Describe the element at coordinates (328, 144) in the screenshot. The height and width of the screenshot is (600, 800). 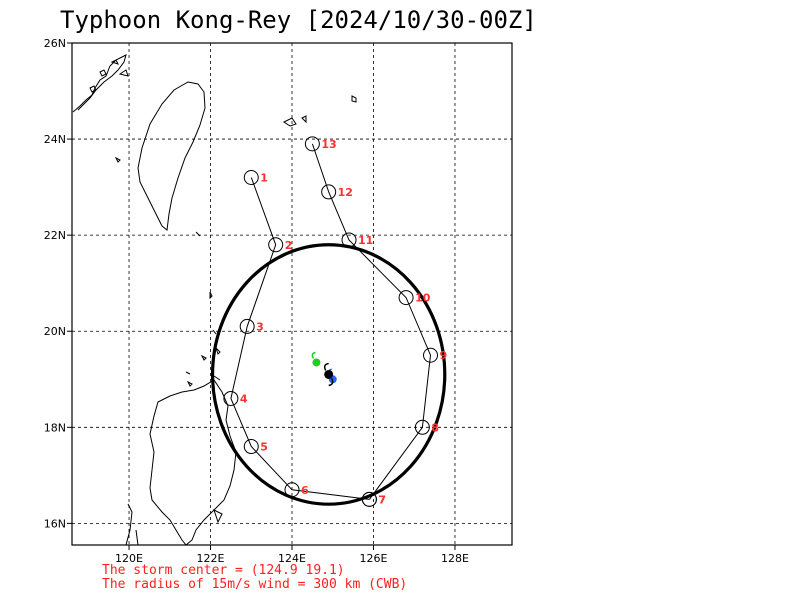
I see `track-point-label: 13` at that location.